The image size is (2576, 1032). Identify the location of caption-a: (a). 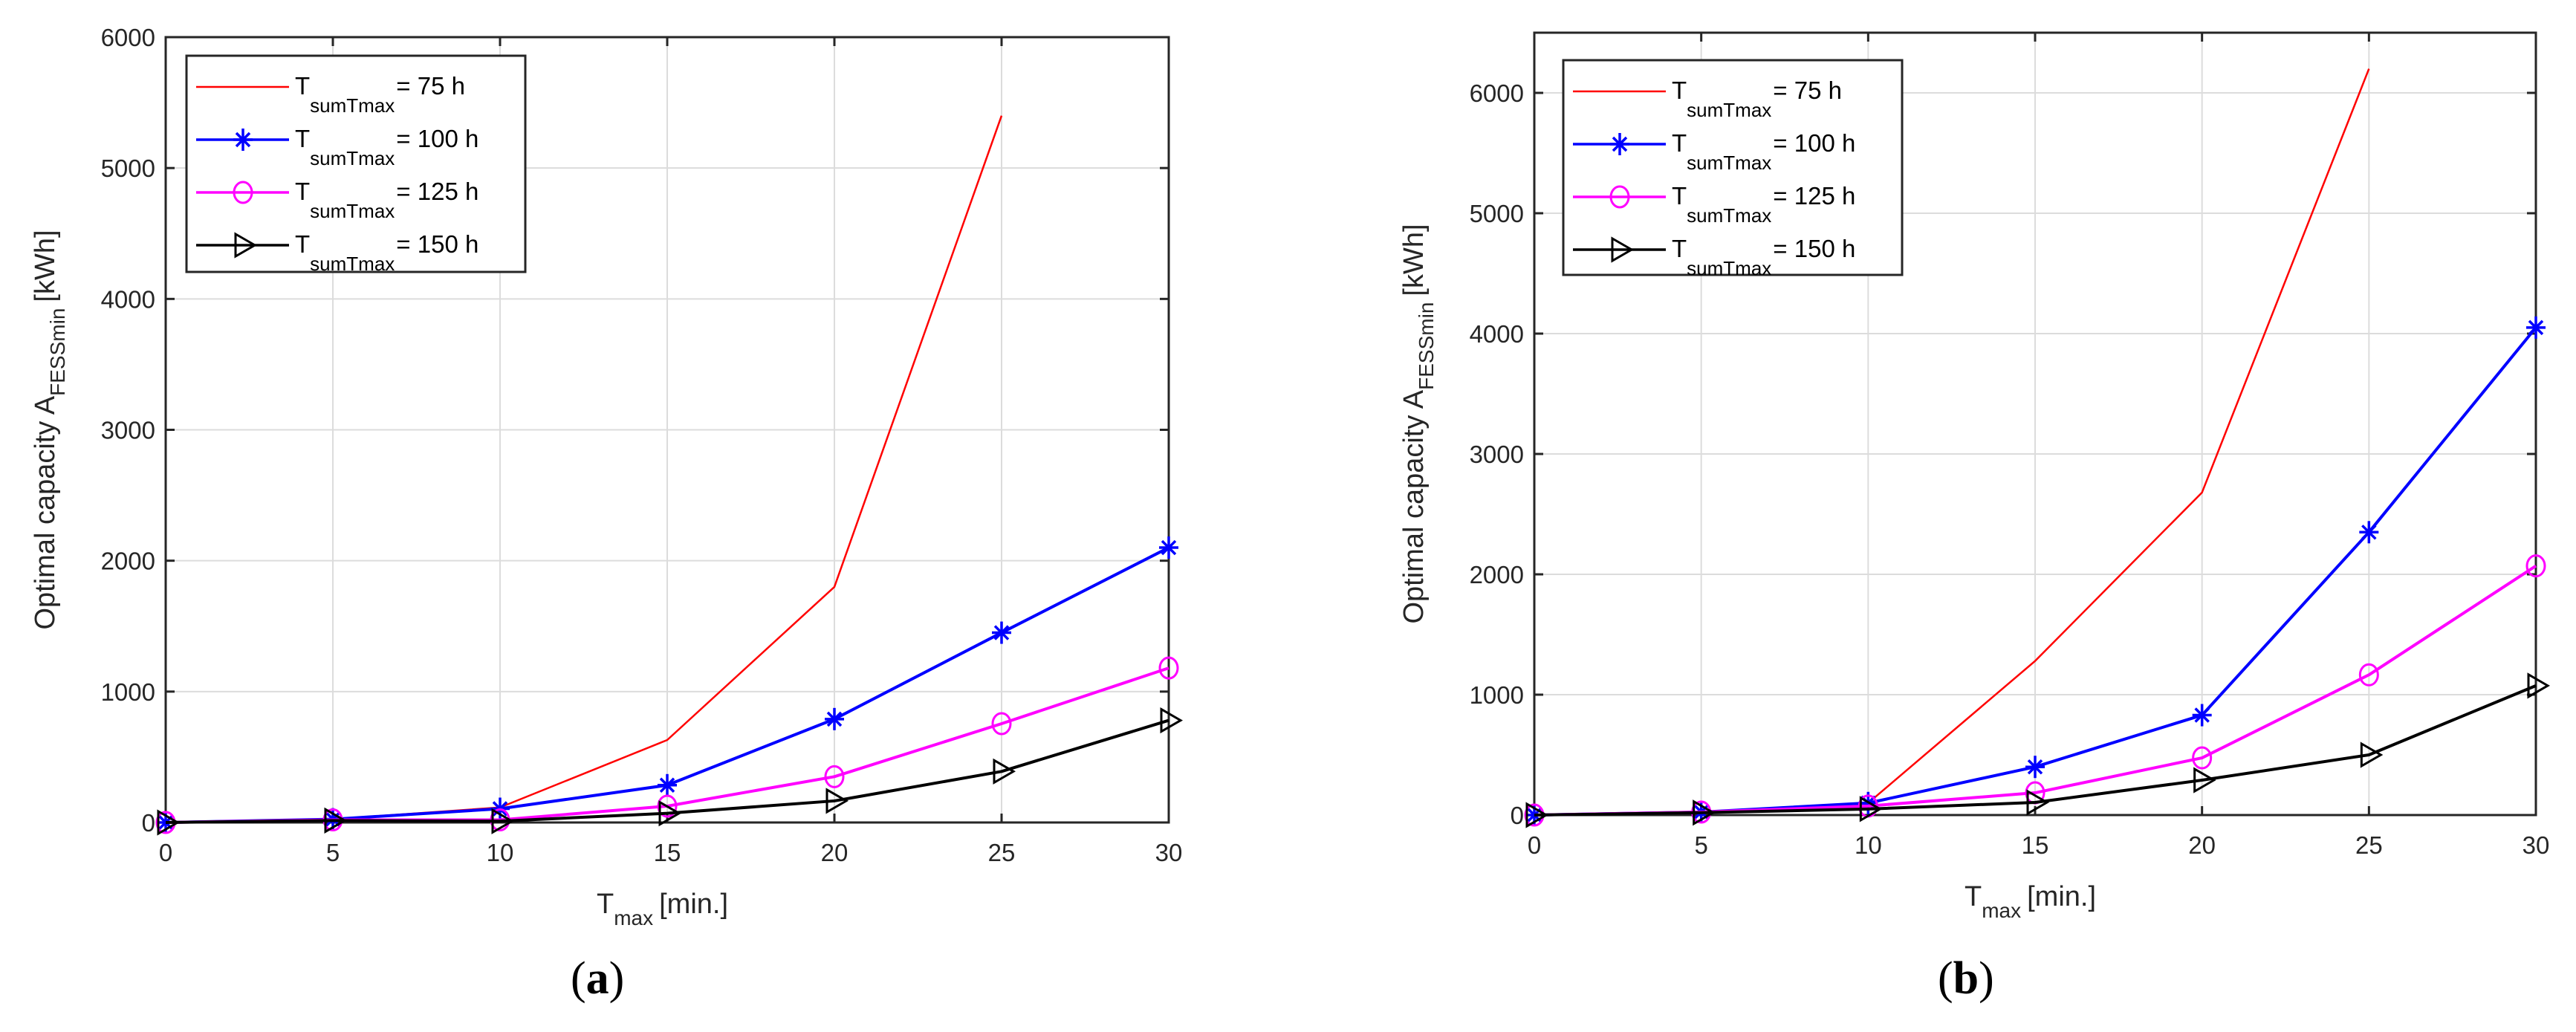
(598, 979).